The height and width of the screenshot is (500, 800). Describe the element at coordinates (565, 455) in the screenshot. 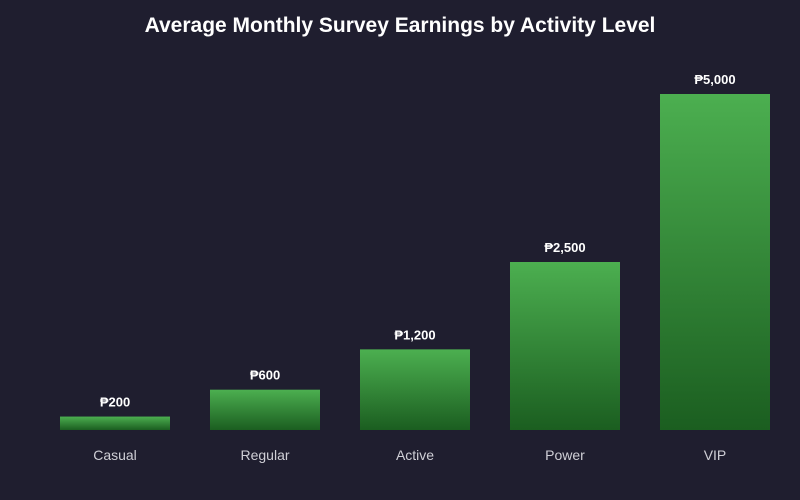

I see `x-tick-label: Power` at that location.